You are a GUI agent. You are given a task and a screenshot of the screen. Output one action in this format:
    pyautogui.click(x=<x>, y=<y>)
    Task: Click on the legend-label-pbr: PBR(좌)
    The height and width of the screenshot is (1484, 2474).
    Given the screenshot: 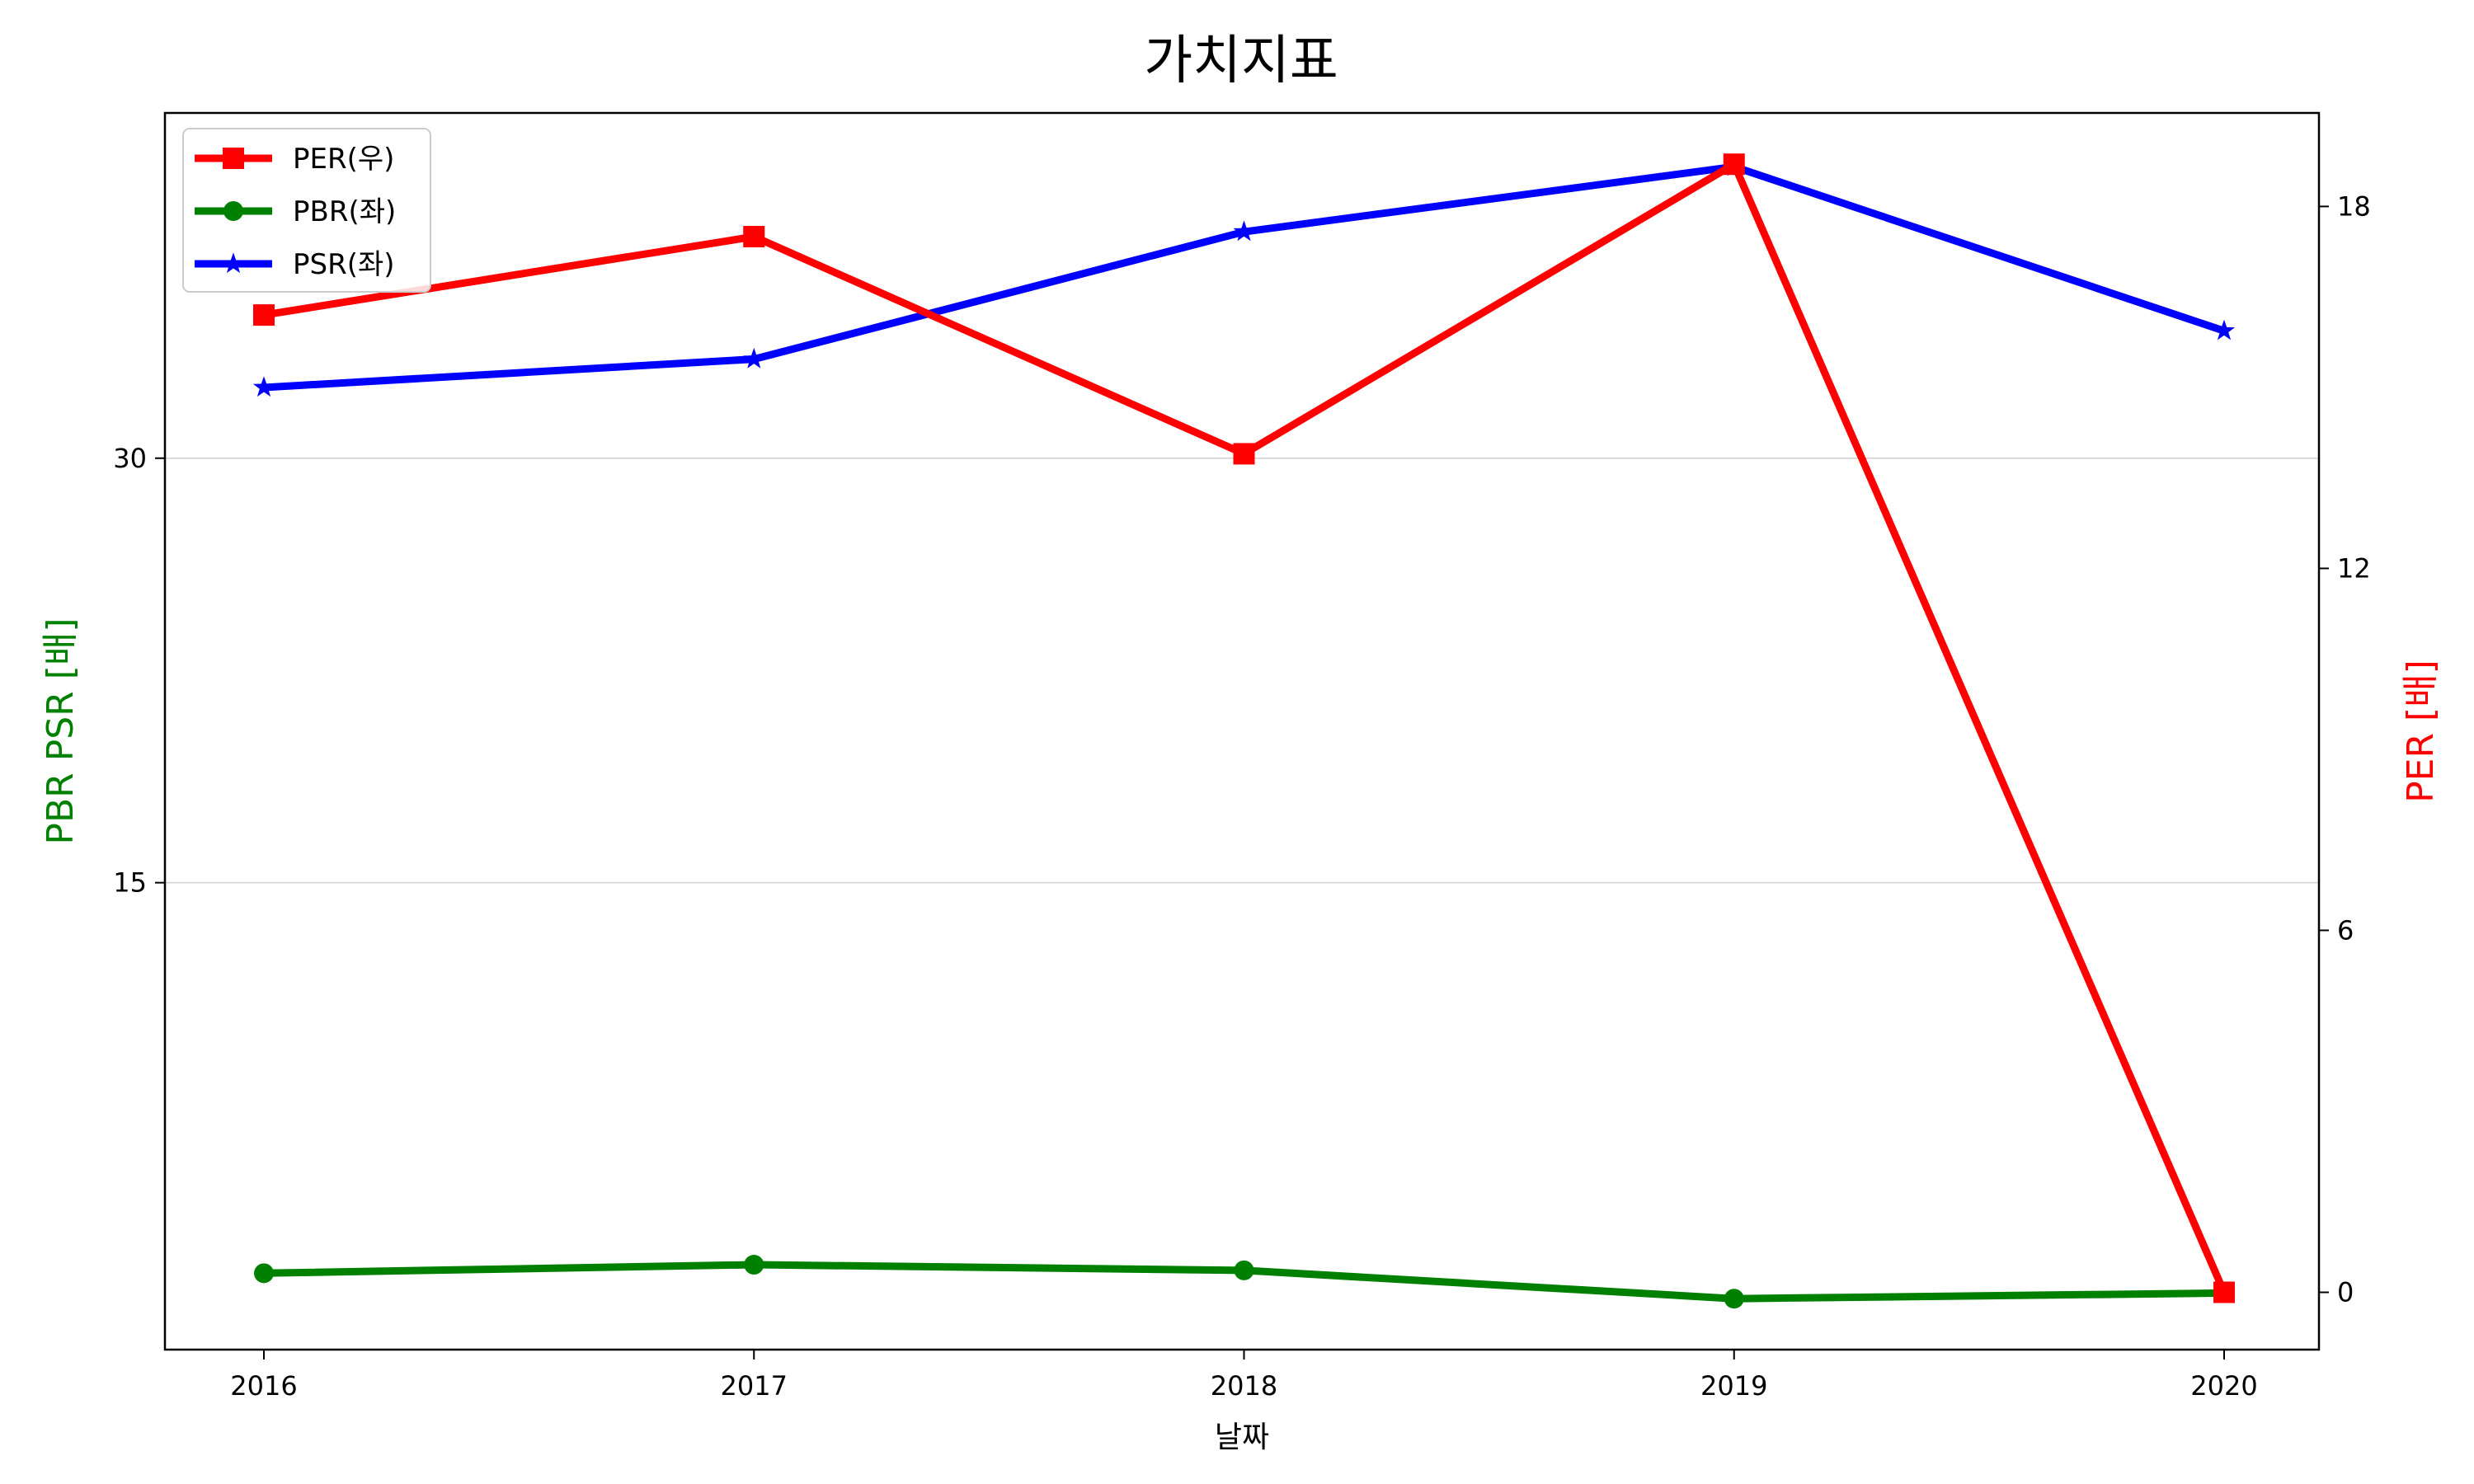 What is the action you would take?
    pyautogui.click(x=344, y=212)
    